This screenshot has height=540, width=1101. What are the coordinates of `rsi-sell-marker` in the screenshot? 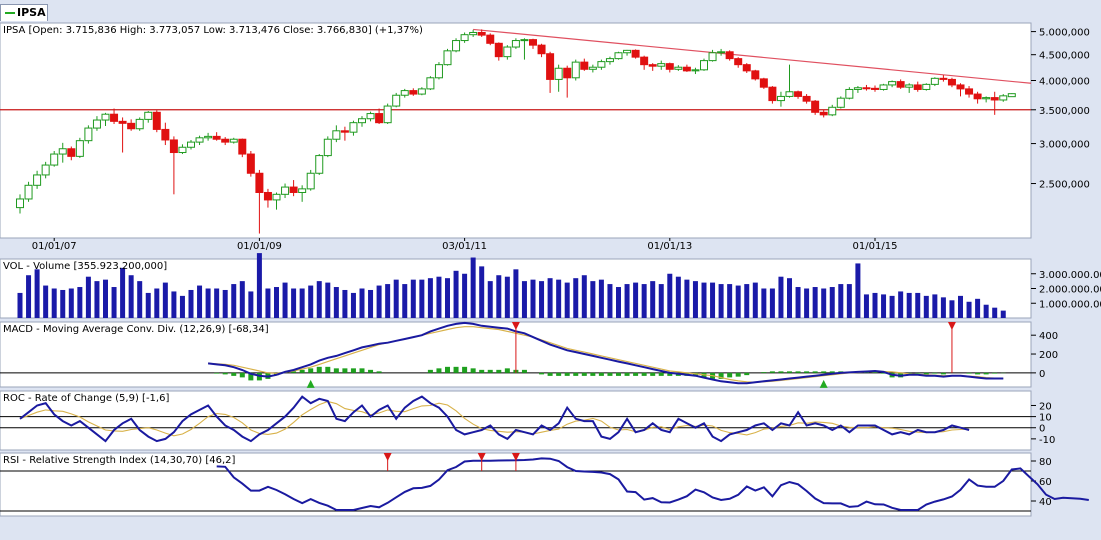 It's located at (481, 457).